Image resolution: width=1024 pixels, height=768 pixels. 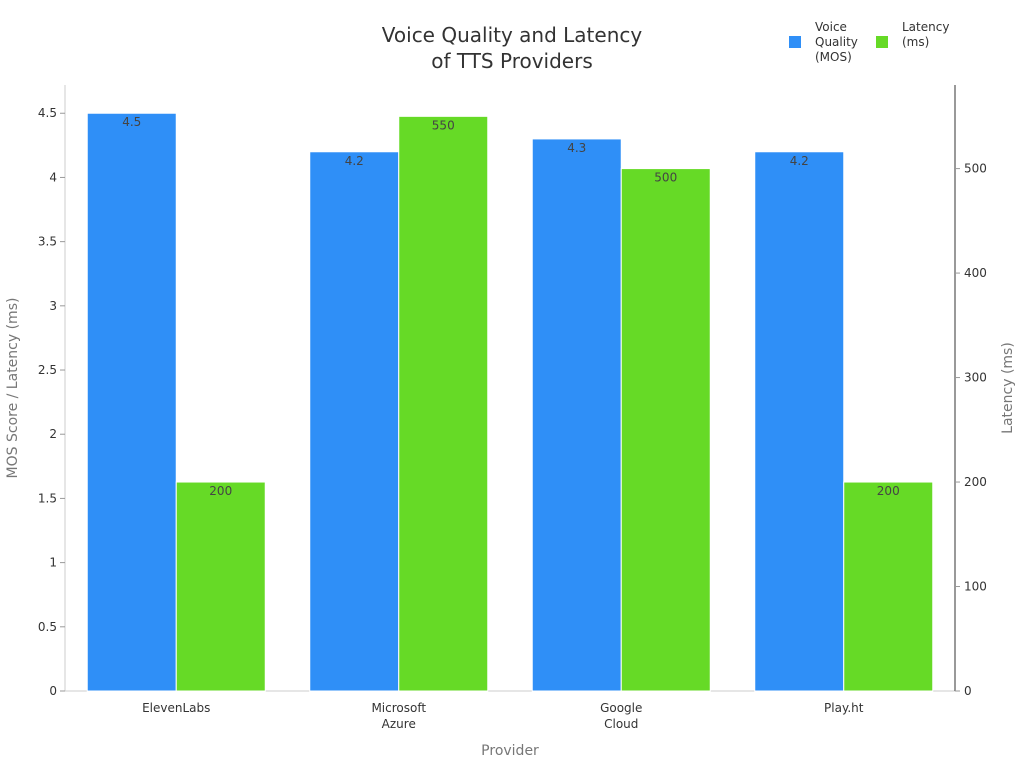 I want to click on left-tick-label: 1, so click(x=53, y=563).